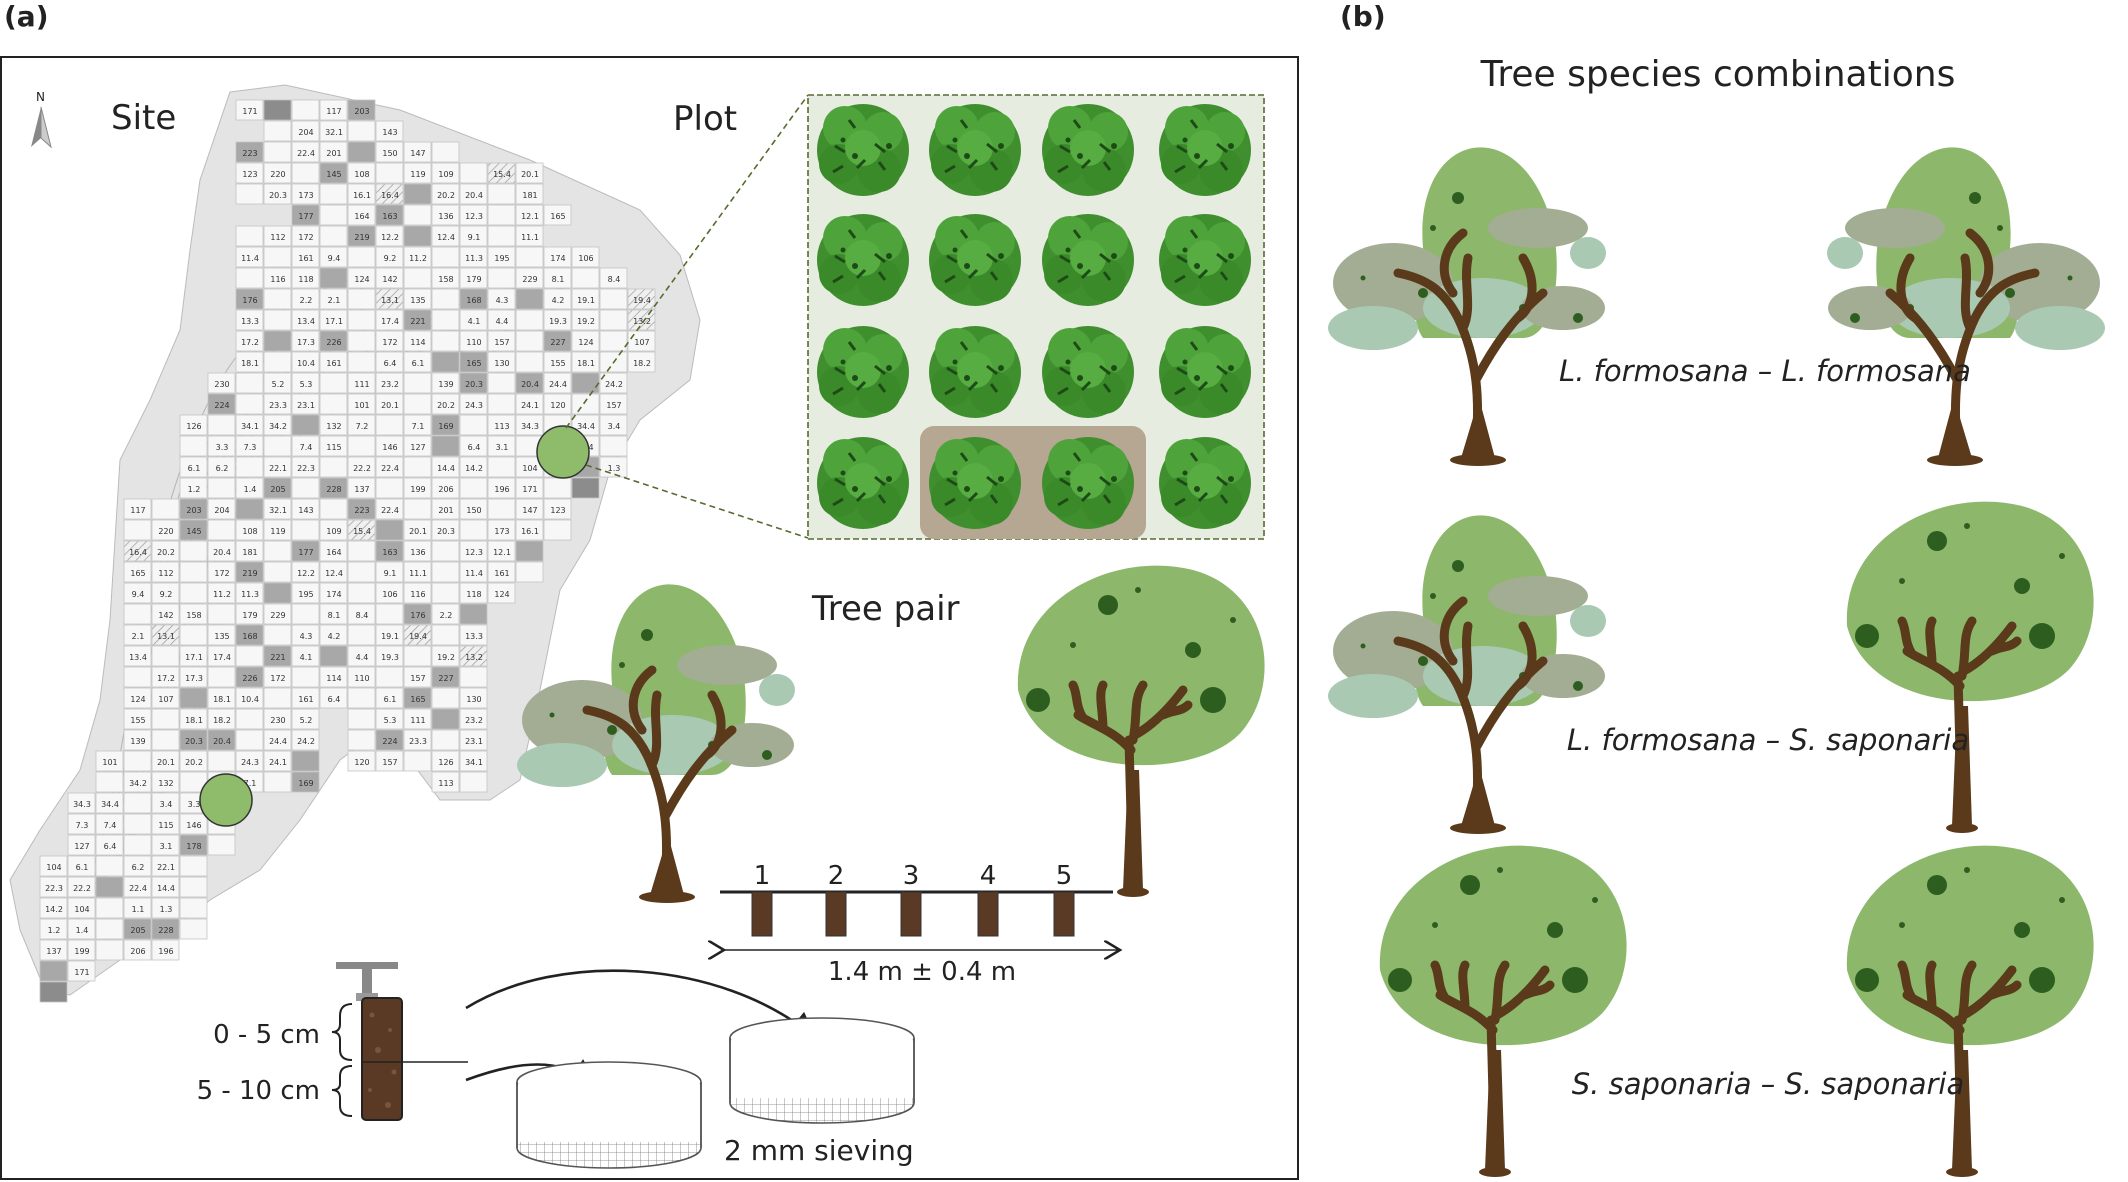  What do you see at coordinates (165, 677) in the screenshot?
I see `grid-cell: 17.2` at bounding box center [165, 677].